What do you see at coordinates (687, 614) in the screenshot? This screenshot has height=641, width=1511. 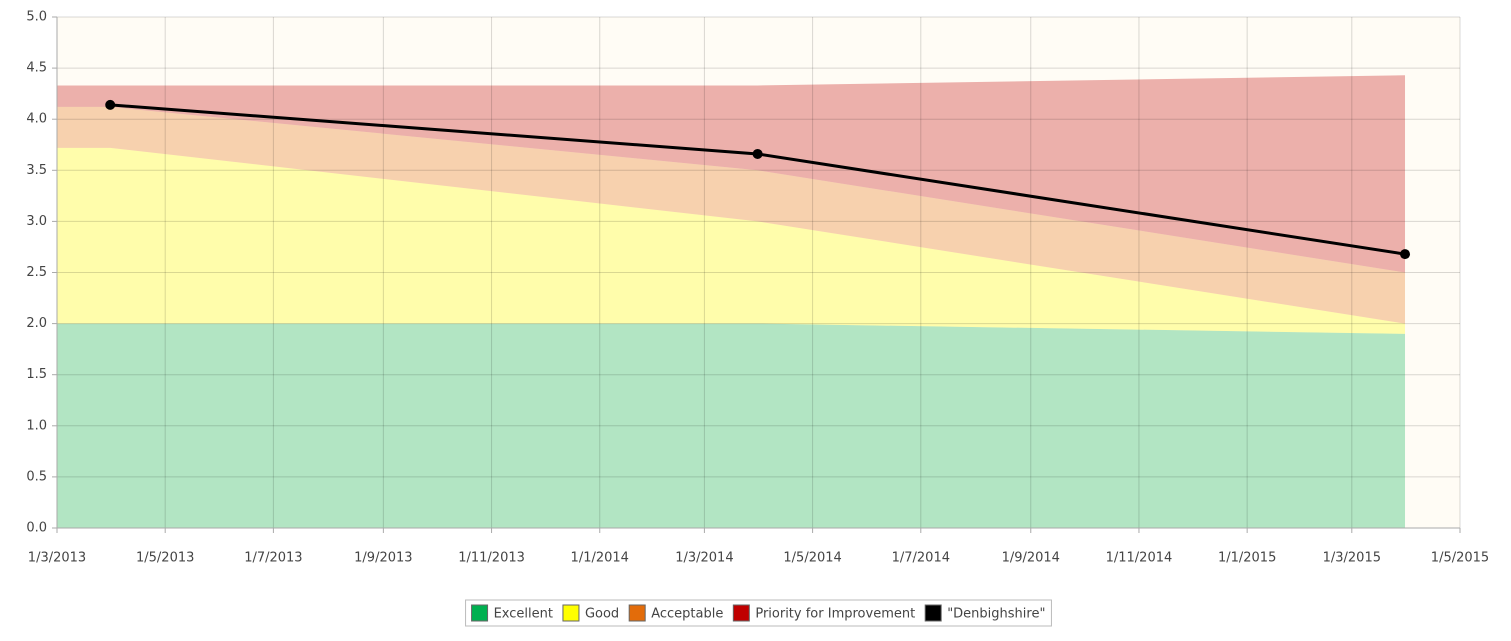 I see `legend-label: Acceptable` at bounding box center [687, 614].